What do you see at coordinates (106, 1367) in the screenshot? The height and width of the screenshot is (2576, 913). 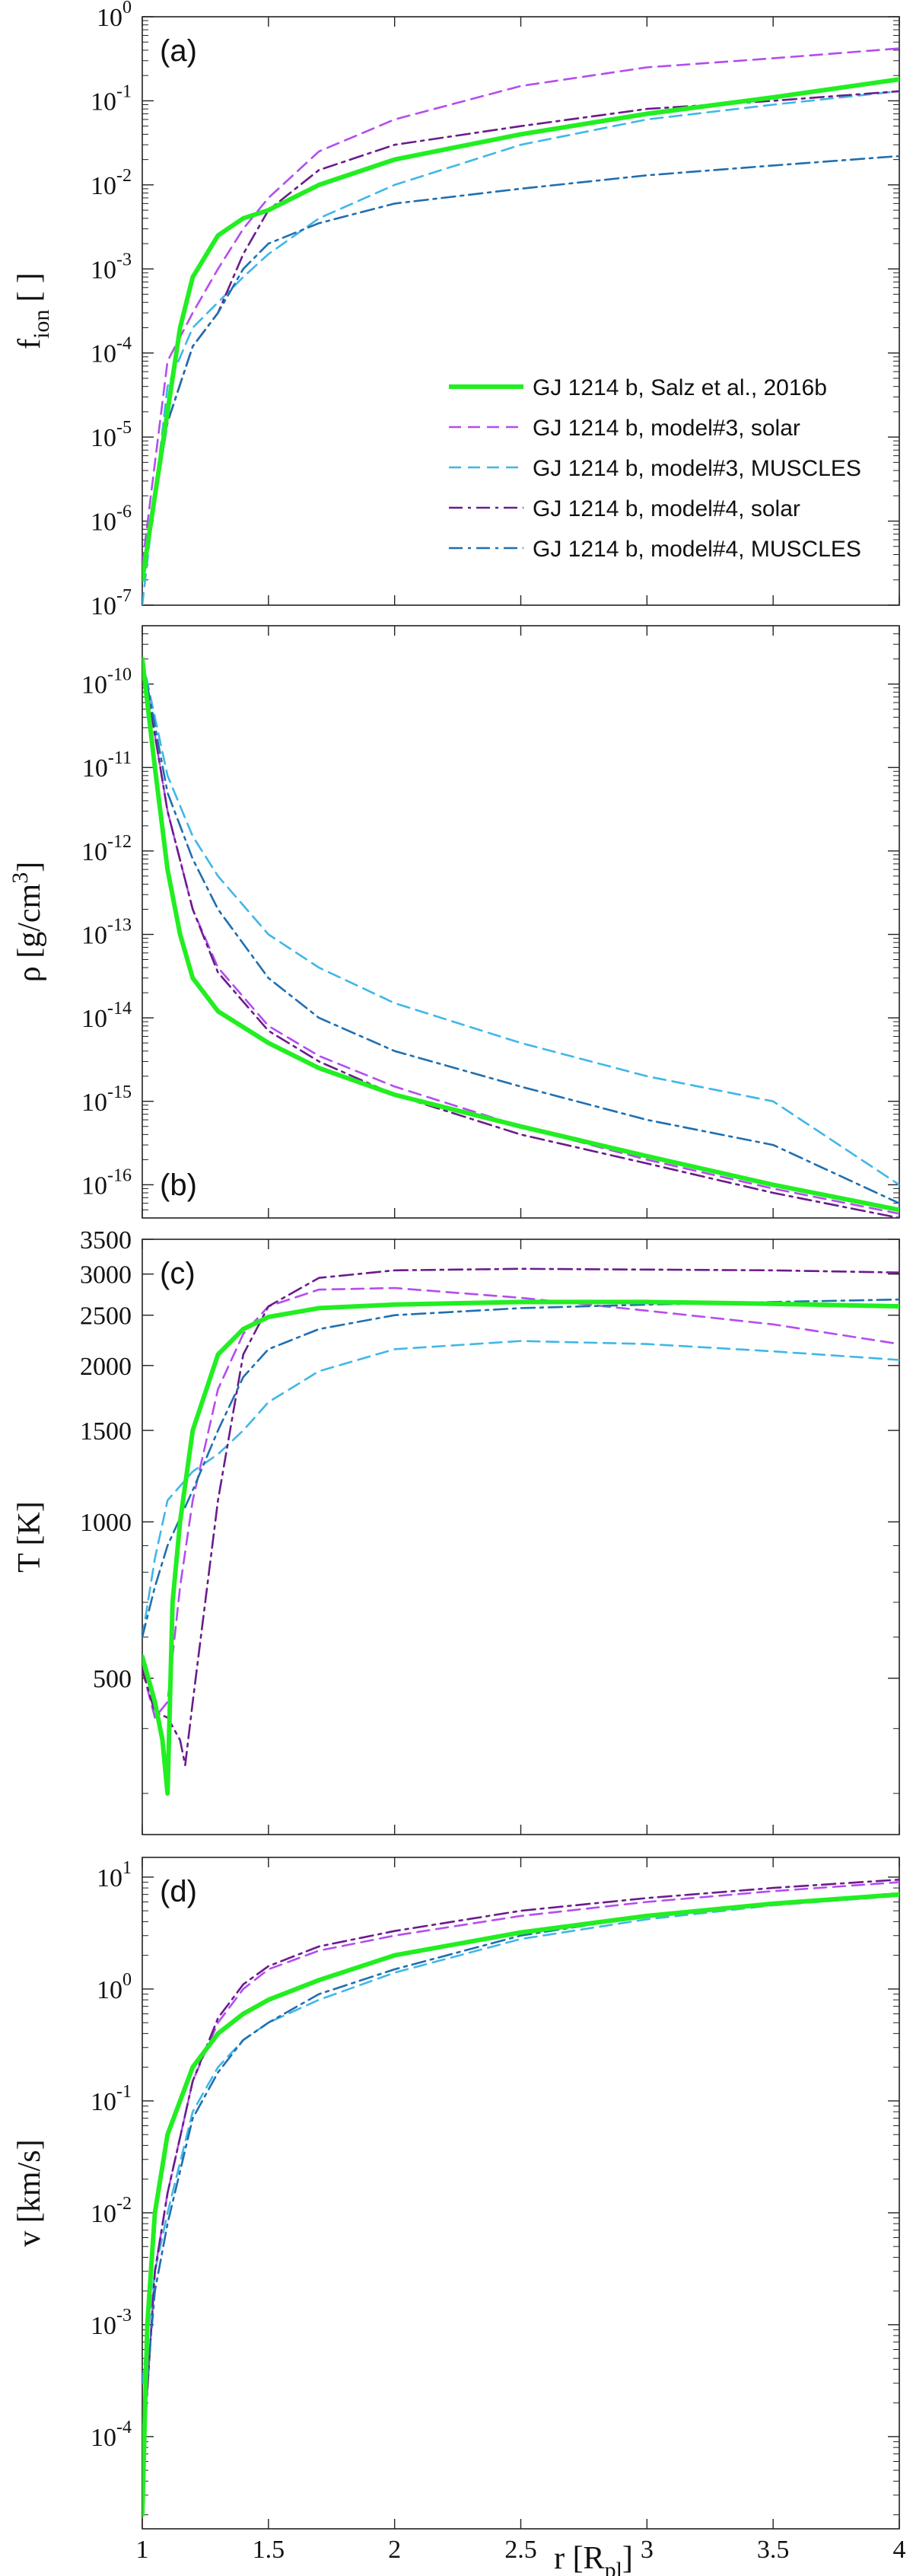 I see `y-tick-label: 2000` at bounding box center [106, 1367].